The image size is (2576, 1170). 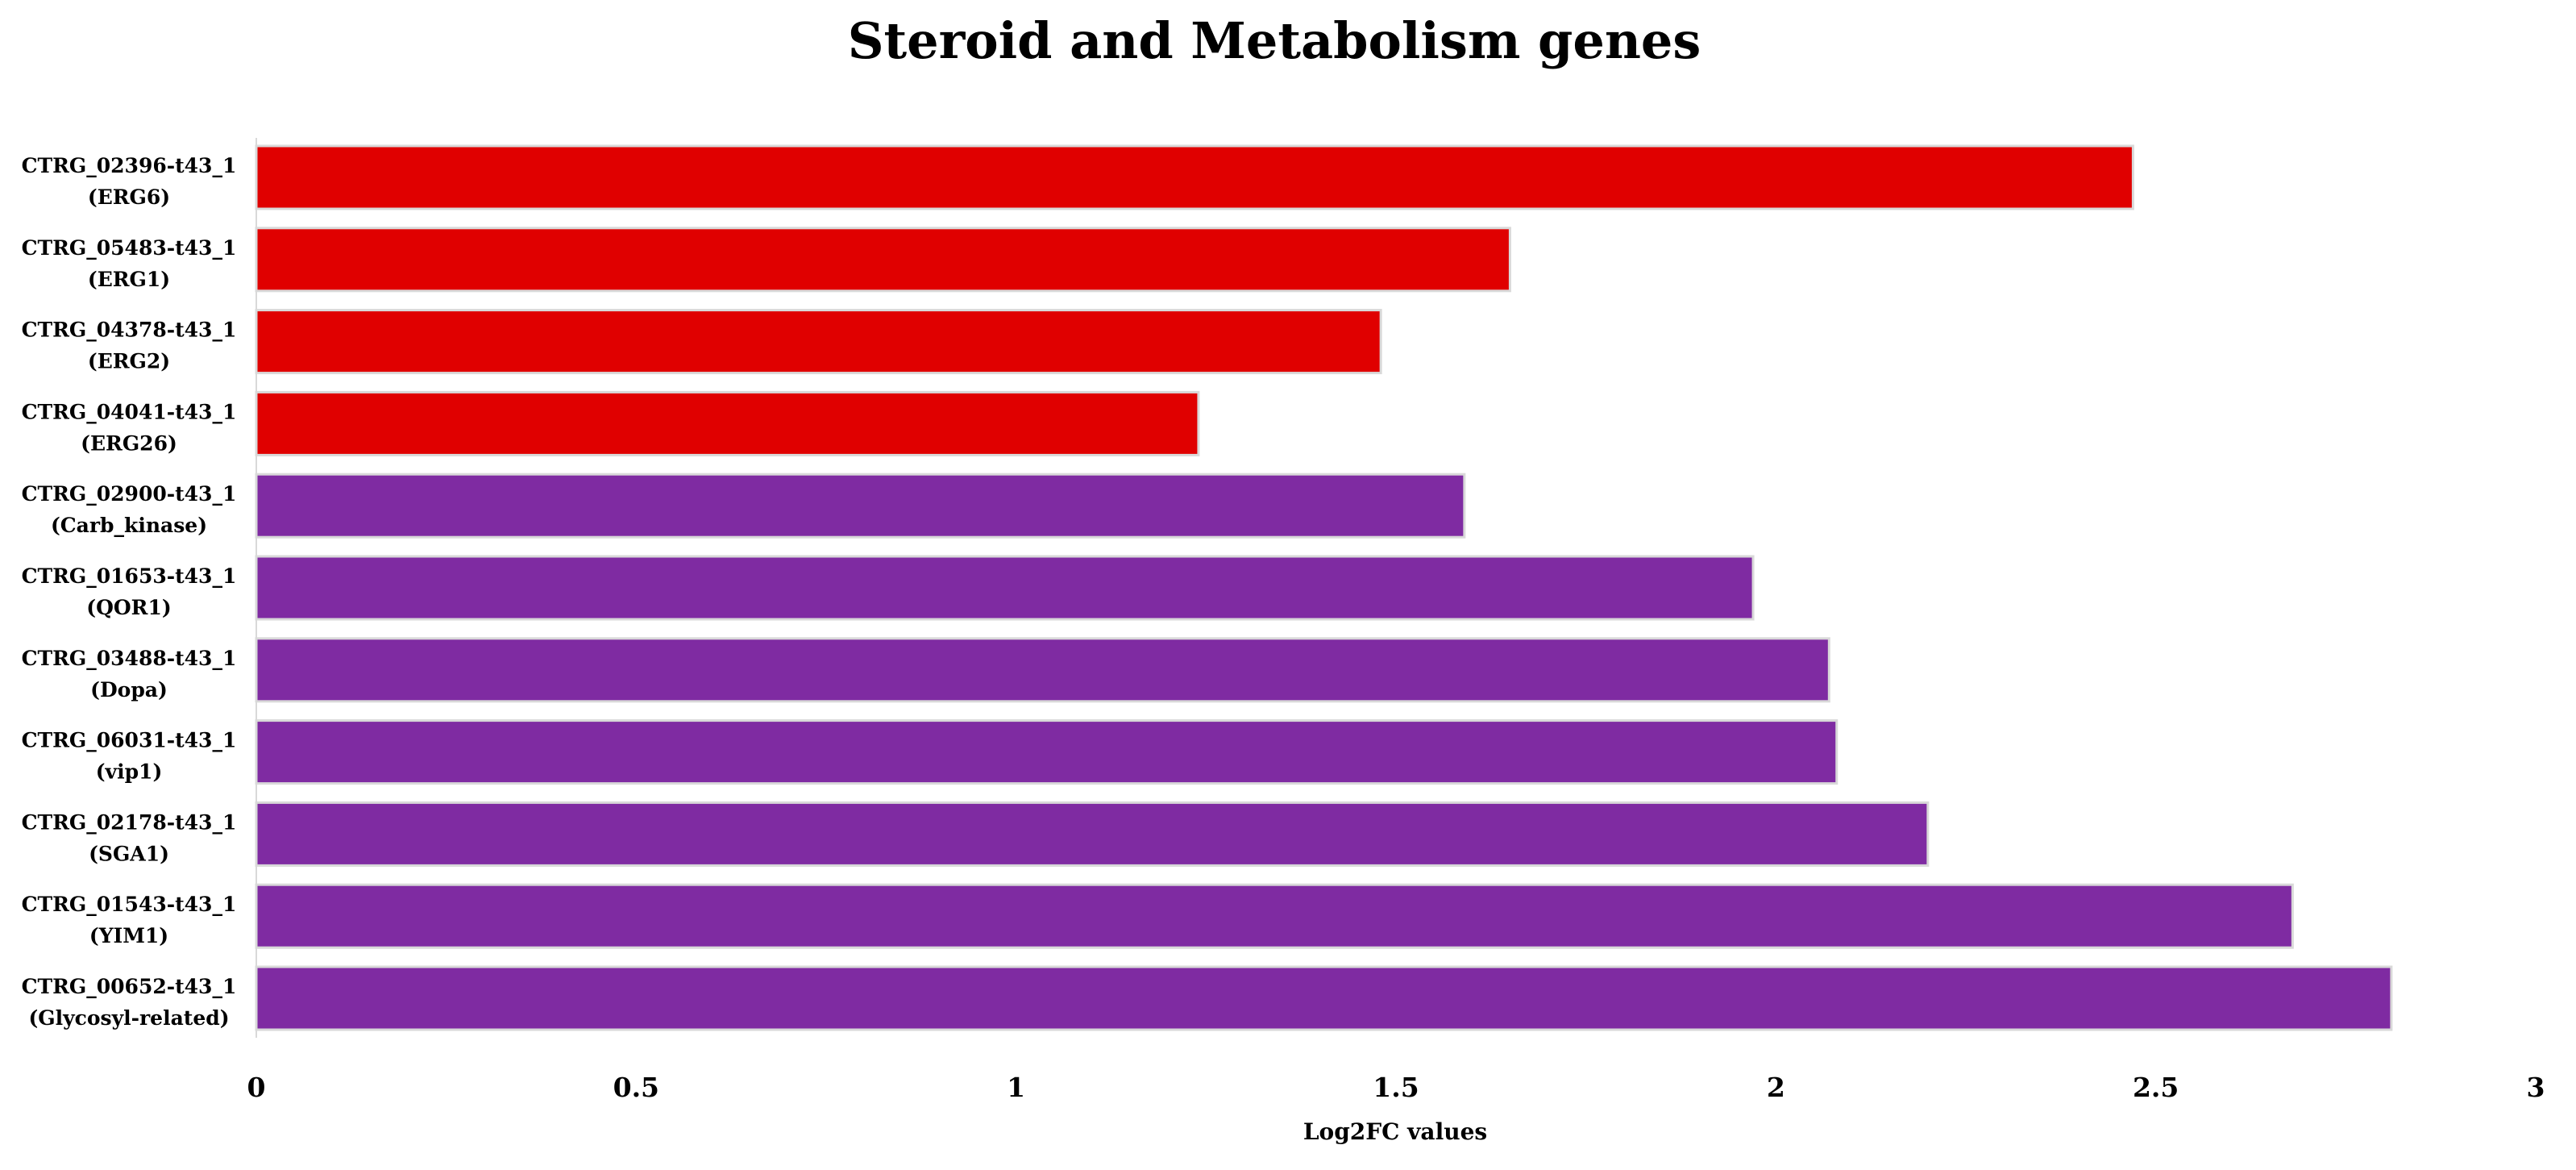 What do you see at coordinates (1395, 1131) in the screenshot?
I see `x-axis-label: Log2FC values` at bounding box center [1395, 1131].